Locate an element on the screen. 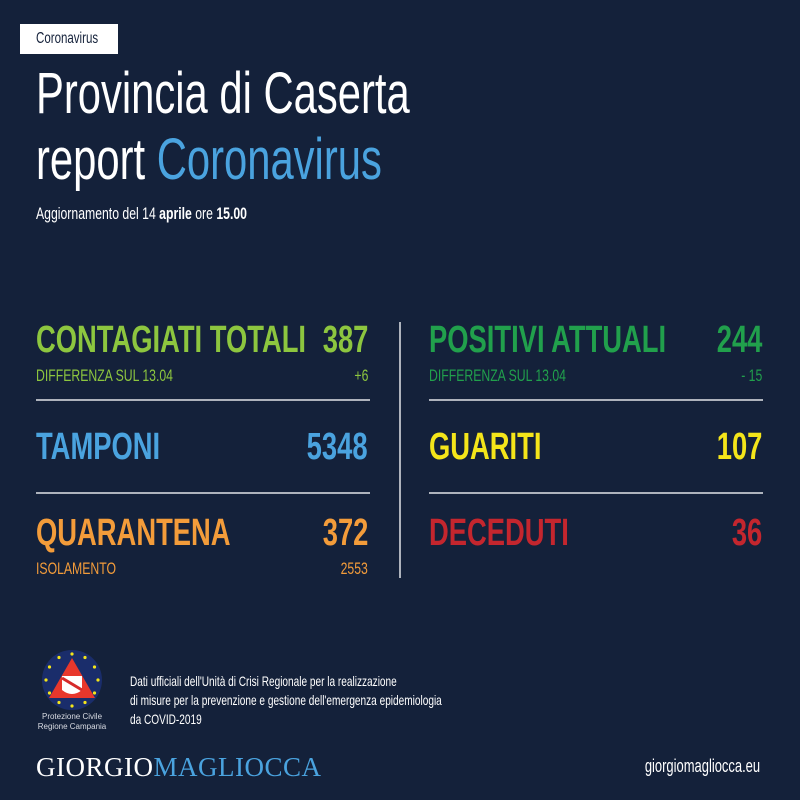  column-divider is located at coordinates (400, 450).